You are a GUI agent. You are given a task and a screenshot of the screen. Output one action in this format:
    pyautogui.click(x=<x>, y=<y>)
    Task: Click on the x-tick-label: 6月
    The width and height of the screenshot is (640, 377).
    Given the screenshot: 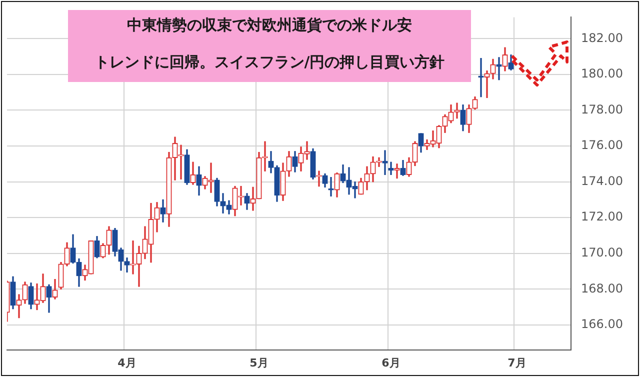 What is the action you would take?
    pyautogui.click(x=391, y=363)
    